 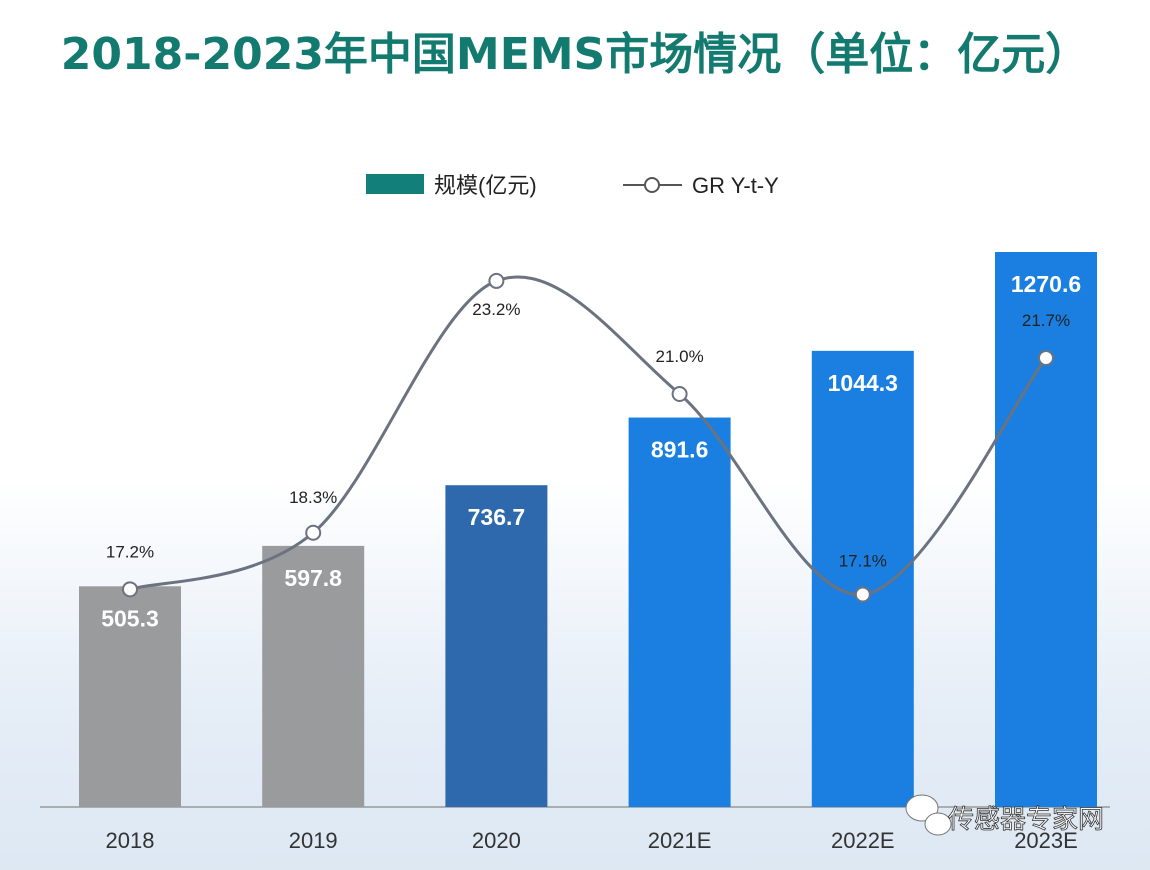 I want to click on bar-value-label: 891.6, so click(x=680, y=450).